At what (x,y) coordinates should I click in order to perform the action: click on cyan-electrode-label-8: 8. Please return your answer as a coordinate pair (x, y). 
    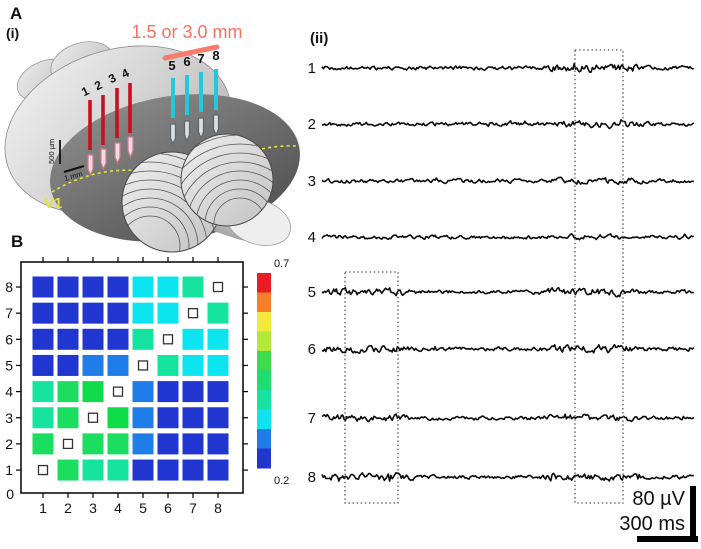
    Looking at the image, I should click on (215, 55).